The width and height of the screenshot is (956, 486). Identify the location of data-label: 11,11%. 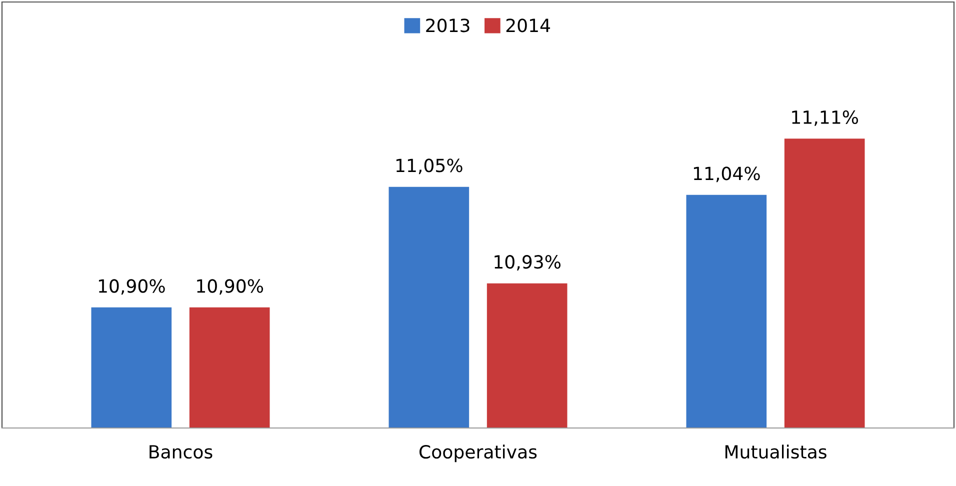
(825, 118).